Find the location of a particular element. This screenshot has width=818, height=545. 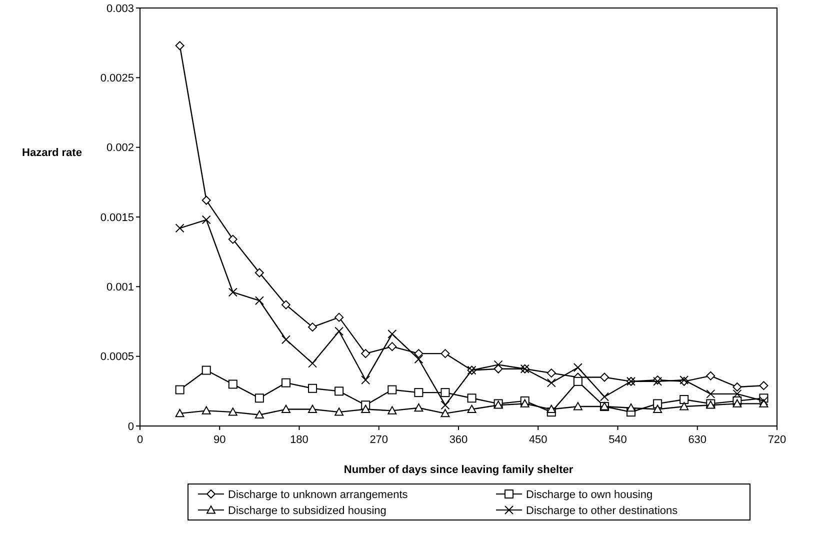

x-tick-label: 720 is located at coordinates (777, 440).